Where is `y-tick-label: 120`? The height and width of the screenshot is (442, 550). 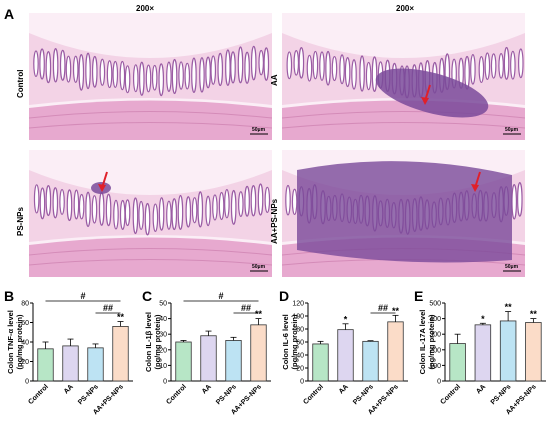 y-tick-label: 120 is located at coordinates (298, 304).